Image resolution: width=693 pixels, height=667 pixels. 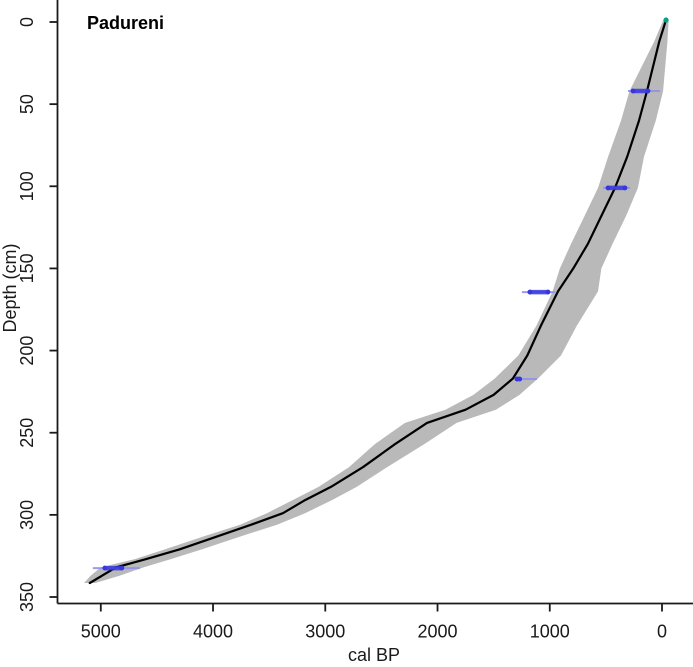 I want to click on y-tick-label: 0, so click(x=27, y=22).